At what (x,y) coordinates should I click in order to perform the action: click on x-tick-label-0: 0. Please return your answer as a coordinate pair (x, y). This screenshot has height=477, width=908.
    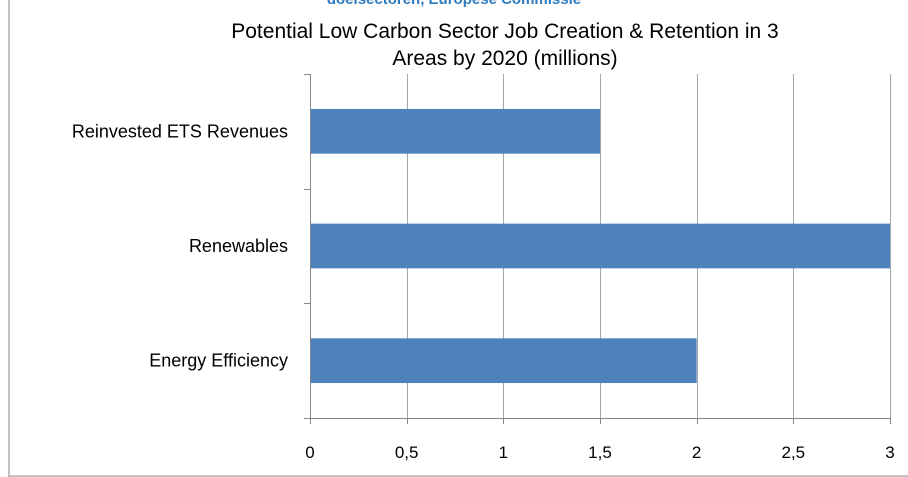
    Looking at the image, I should click on (309, 452).